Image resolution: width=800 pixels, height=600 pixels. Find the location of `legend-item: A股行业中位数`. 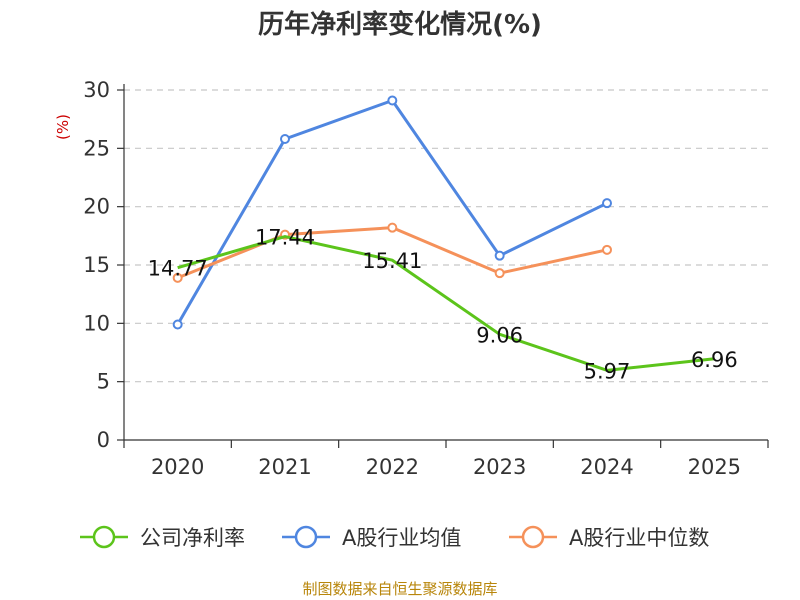

legend-item: A股行业中位数 is located at coordinates (609, 537).